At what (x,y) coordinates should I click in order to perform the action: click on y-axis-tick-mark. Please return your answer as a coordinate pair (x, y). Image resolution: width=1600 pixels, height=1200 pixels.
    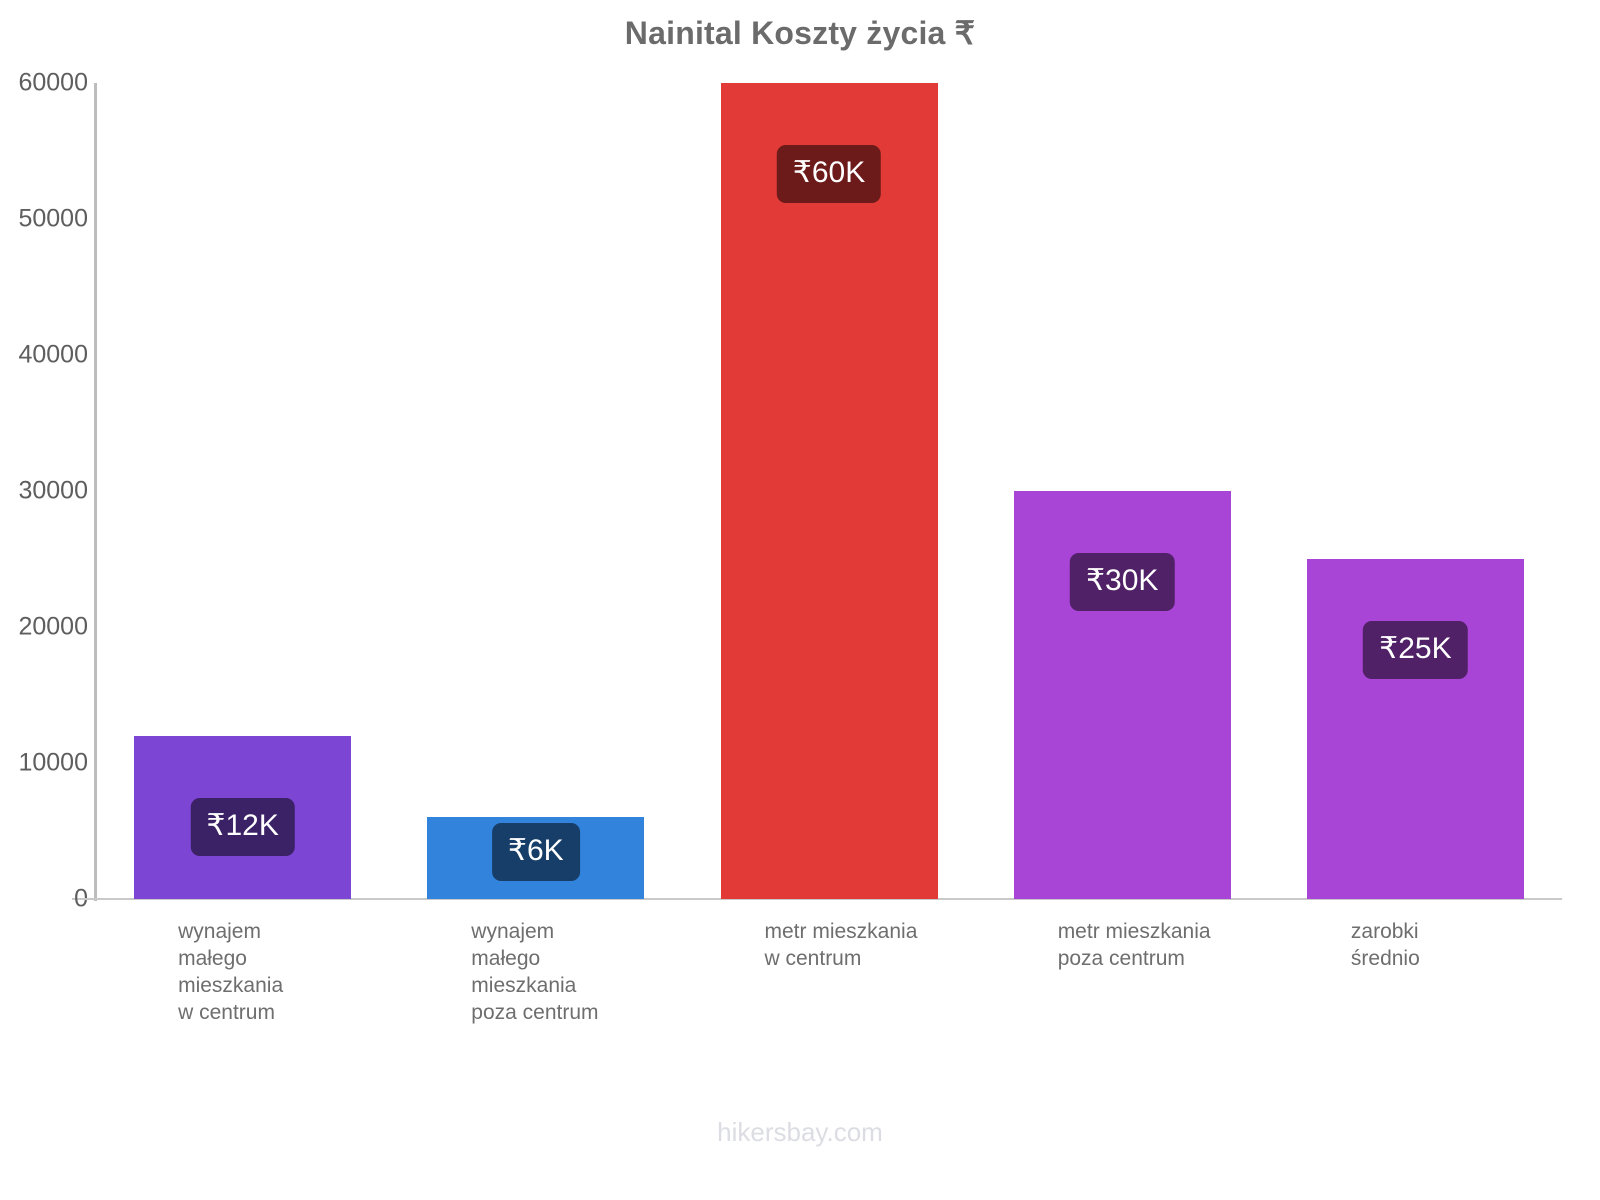
    Looking at the image, I should click on (90, 899).